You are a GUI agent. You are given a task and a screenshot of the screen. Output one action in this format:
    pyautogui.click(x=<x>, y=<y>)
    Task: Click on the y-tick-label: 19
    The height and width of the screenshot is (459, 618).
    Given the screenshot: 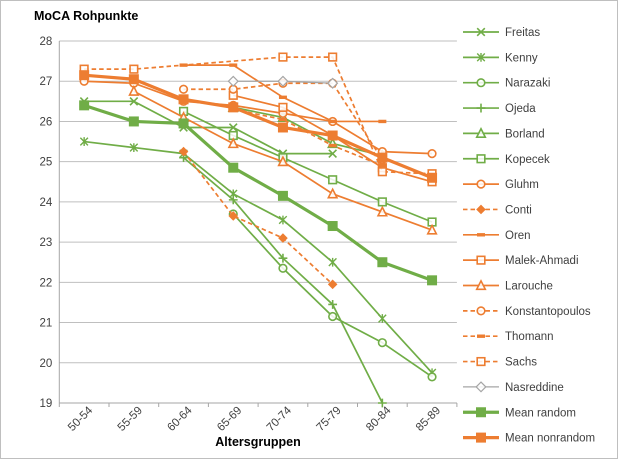 What is the action you would take?
    pyautogui.click(x=46, y=404)
    